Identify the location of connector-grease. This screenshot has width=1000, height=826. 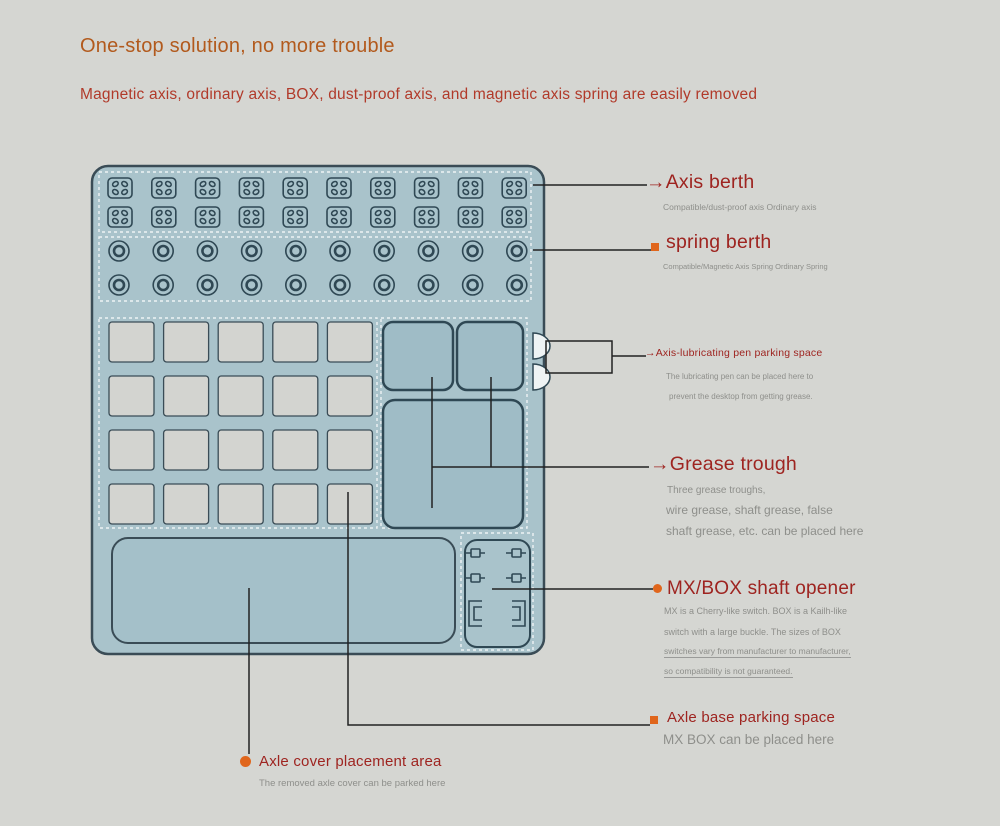
(540, 442).